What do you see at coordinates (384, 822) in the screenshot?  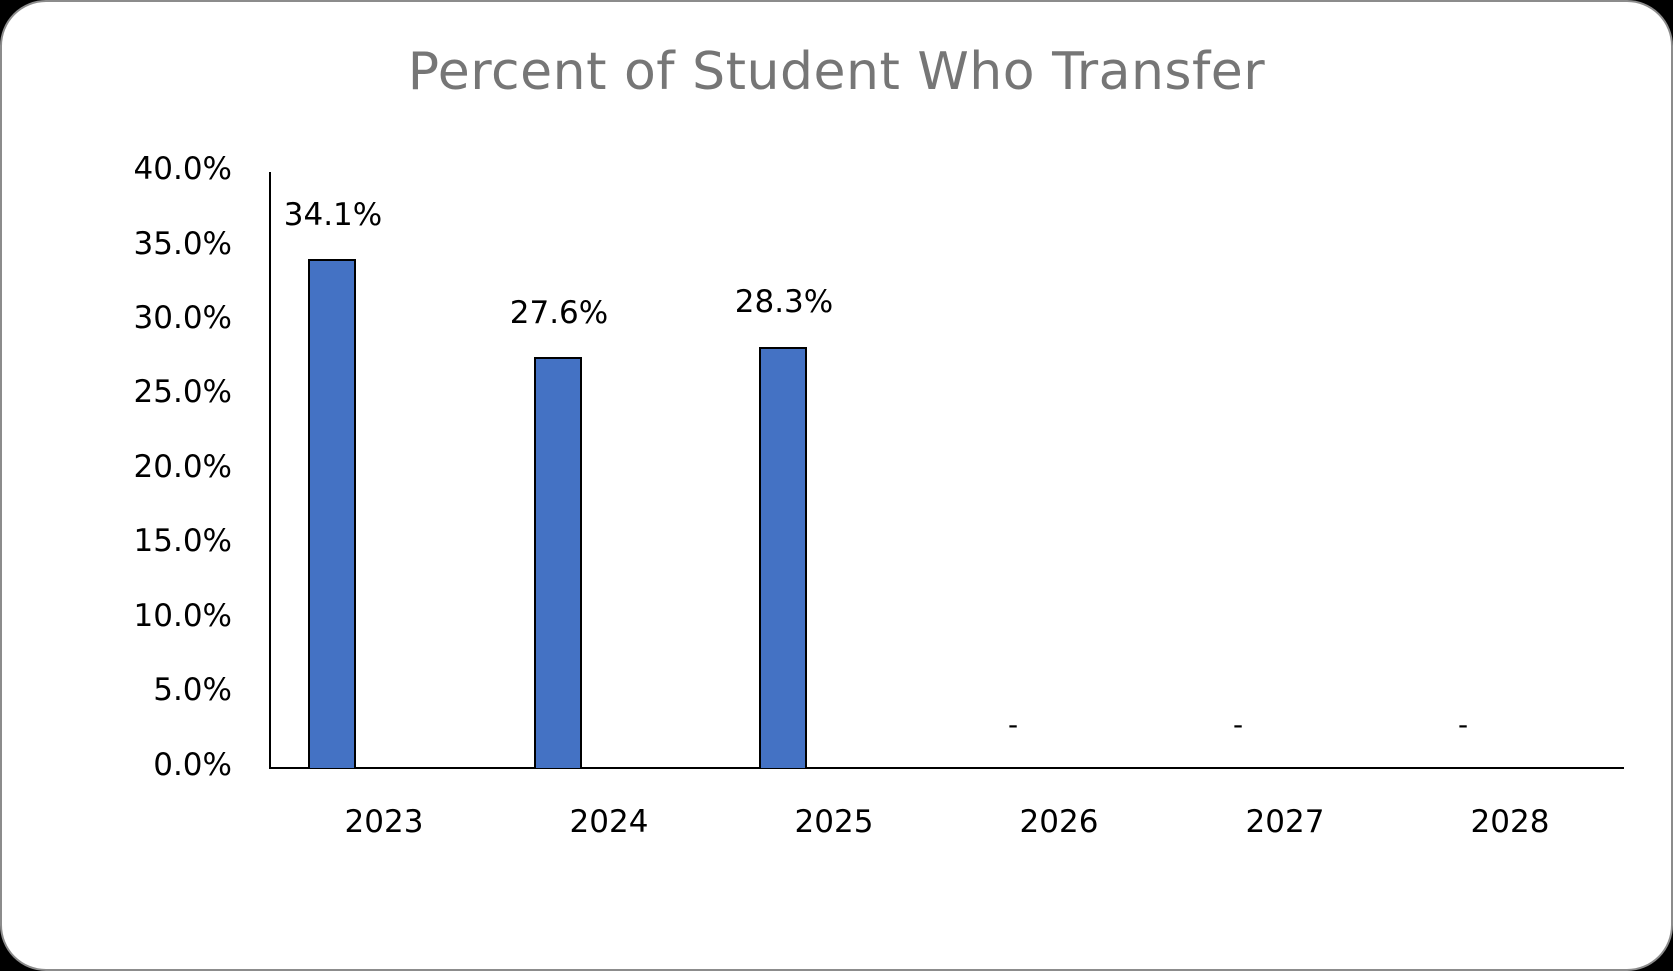 I see `x-tick-label: 2023` at bounding box center [384, 822].